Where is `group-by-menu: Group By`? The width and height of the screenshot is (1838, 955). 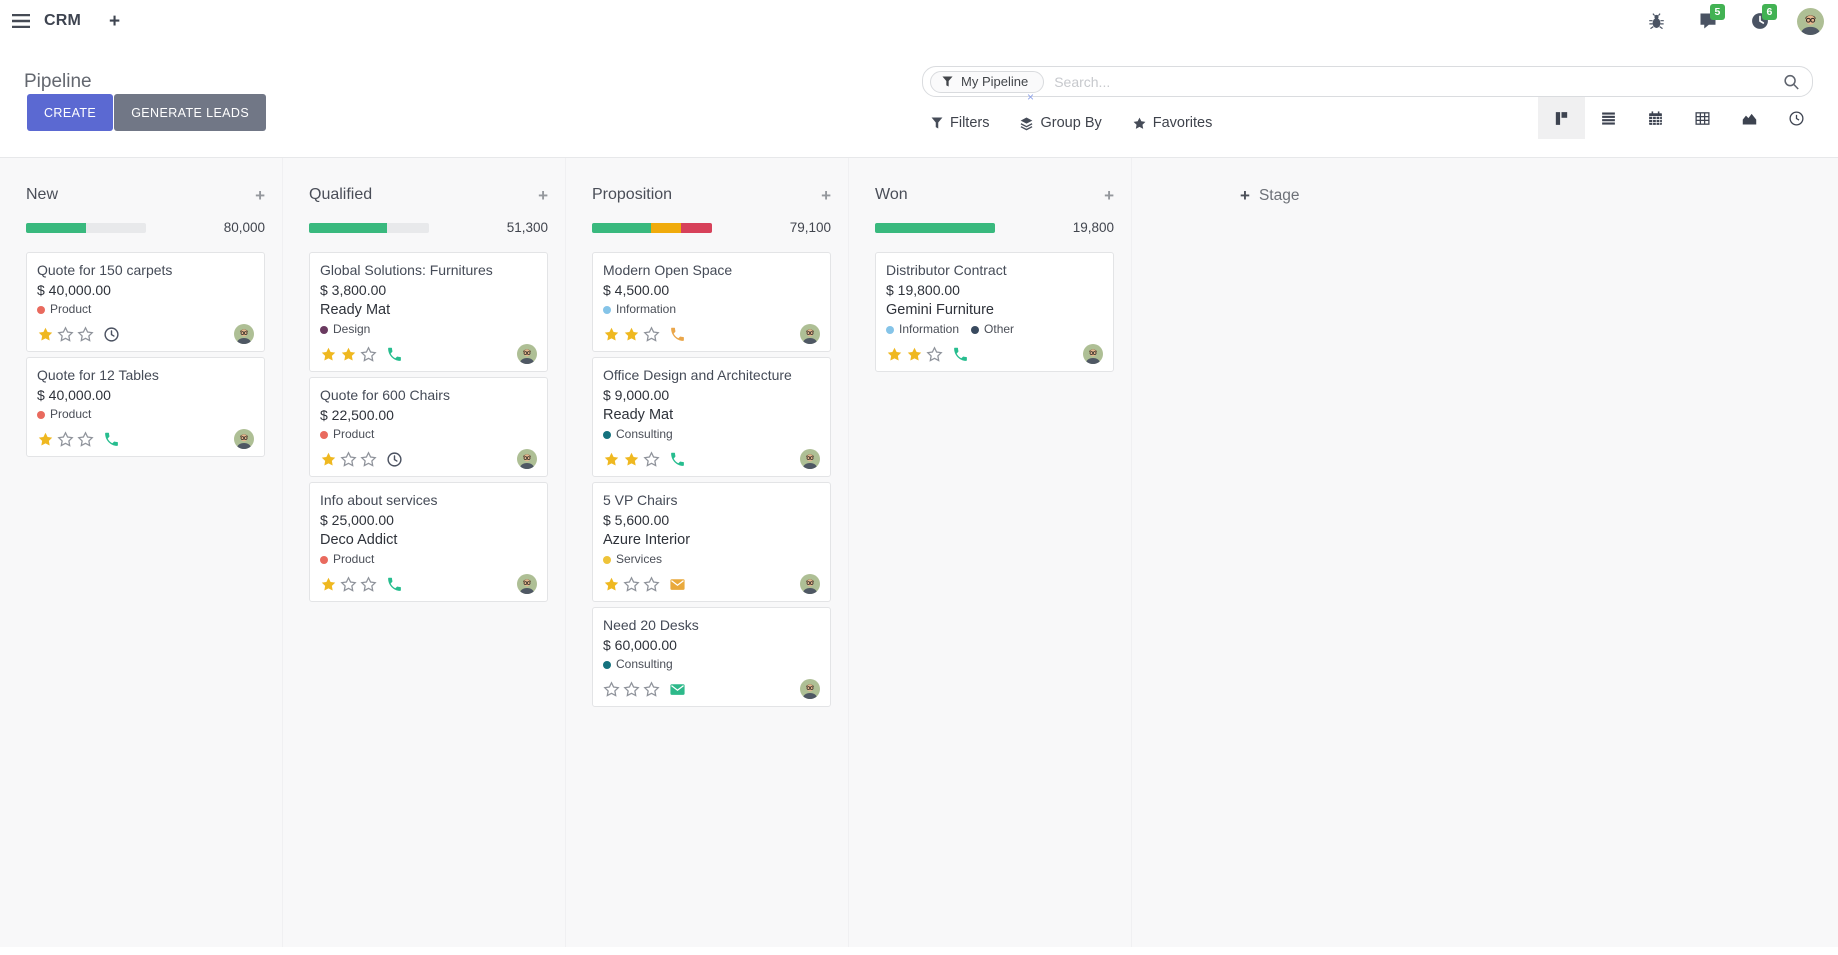 group-by-menu: Group By is located at coordinates (1060, 123).